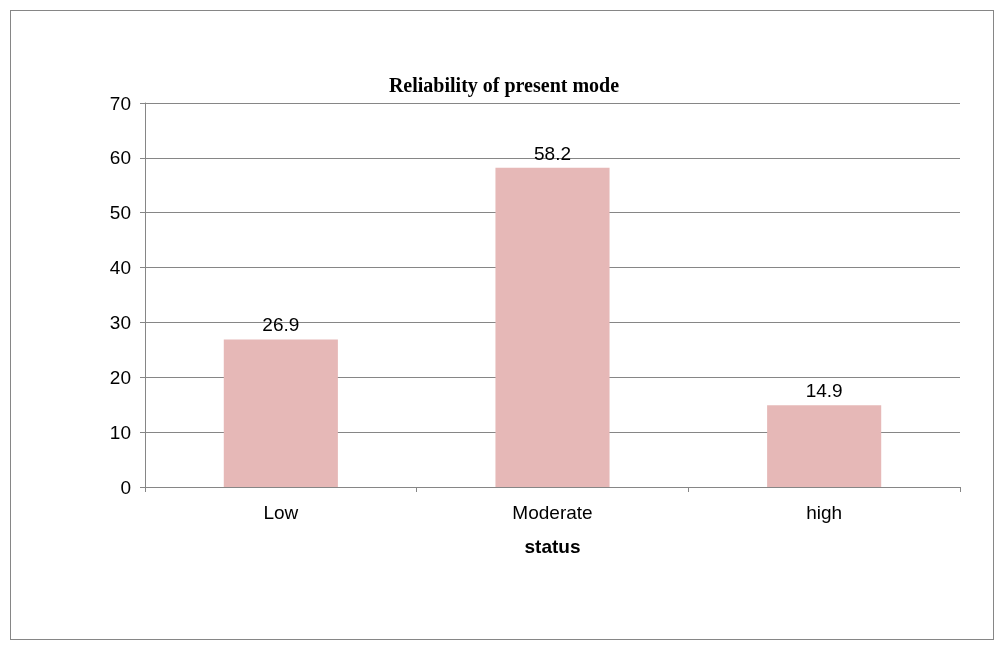 The width and height of the screenshot is (1008, 651). What do you see at coordinates (125, 487) in the screenshot?
I see `y-tick-label: 0` at bounding box center [125, 487].